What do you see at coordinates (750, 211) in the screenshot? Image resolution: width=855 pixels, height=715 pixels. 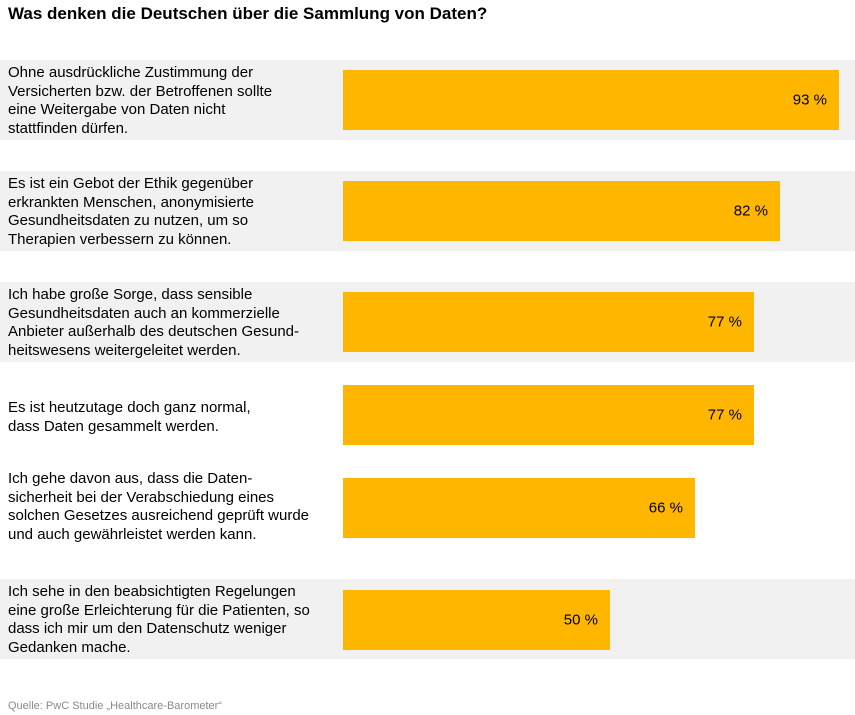 I see `data-label: 82 %` at bounding box center [750, 211].